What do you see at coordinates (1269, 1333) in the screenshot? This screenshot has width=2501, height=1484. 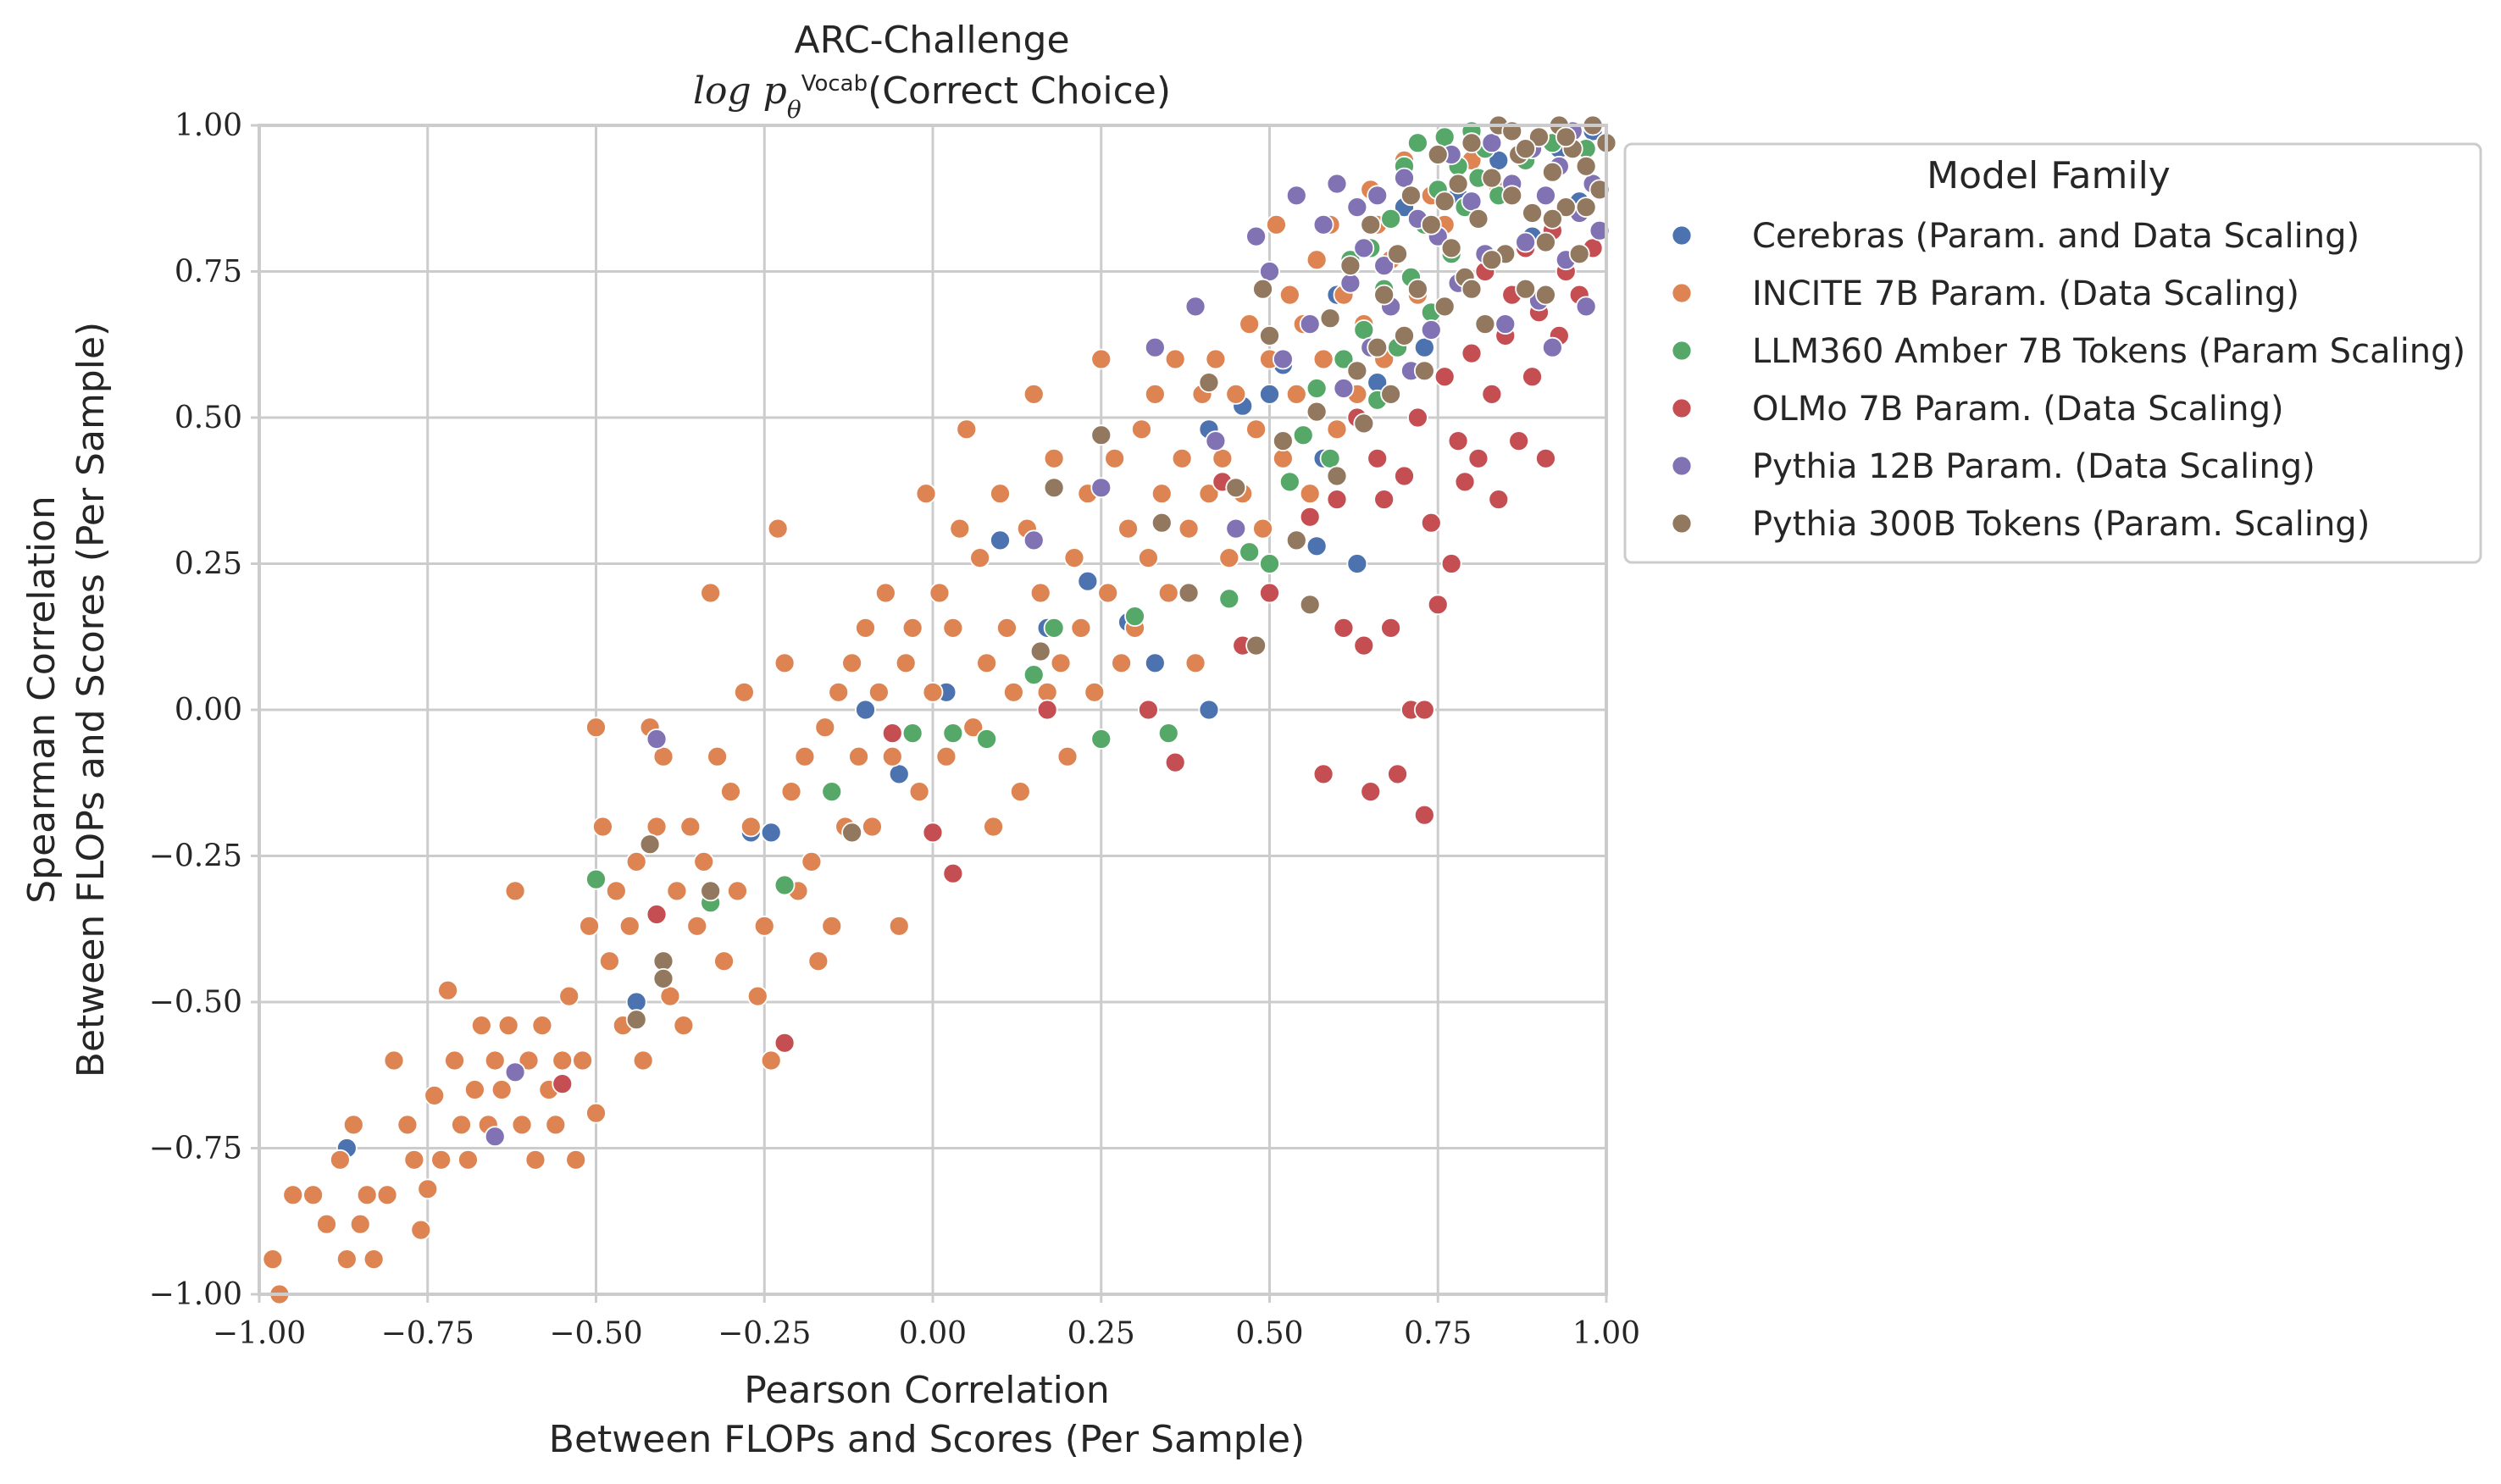 I see `x-tick-label: 0.50` at bounding box center [1269, 1333].